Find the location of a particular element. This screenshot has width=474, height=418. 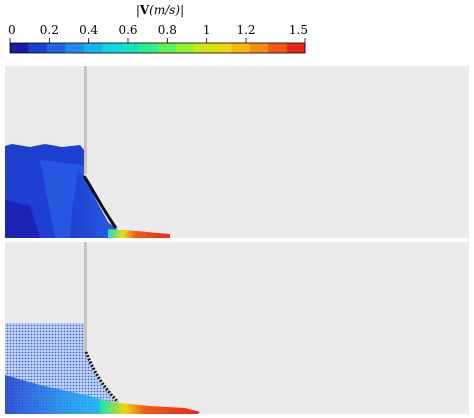

colorbar-ticks is located at coordinates (157, 40).